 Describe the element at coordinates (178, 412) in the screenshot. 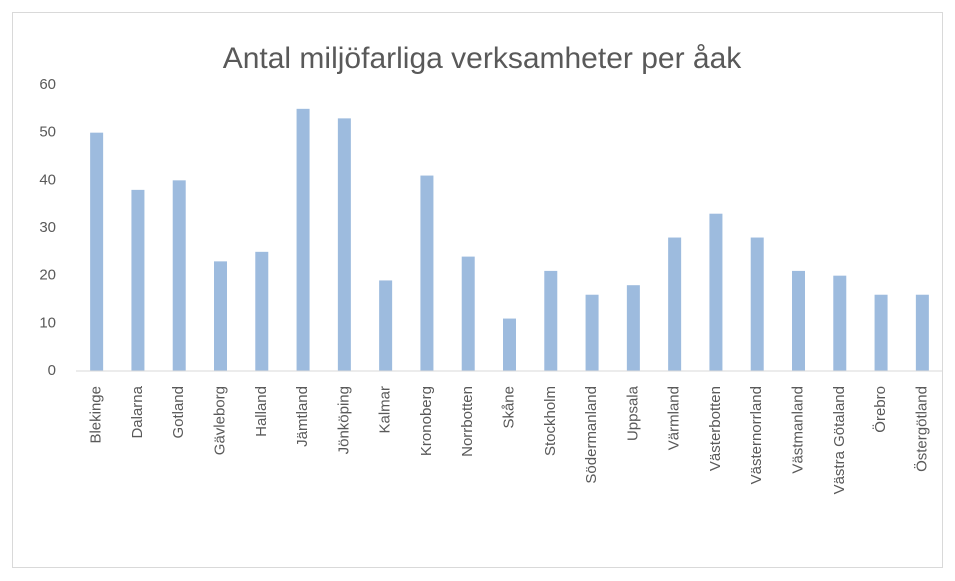

I see `x-tick-label: Gotland` at that location.